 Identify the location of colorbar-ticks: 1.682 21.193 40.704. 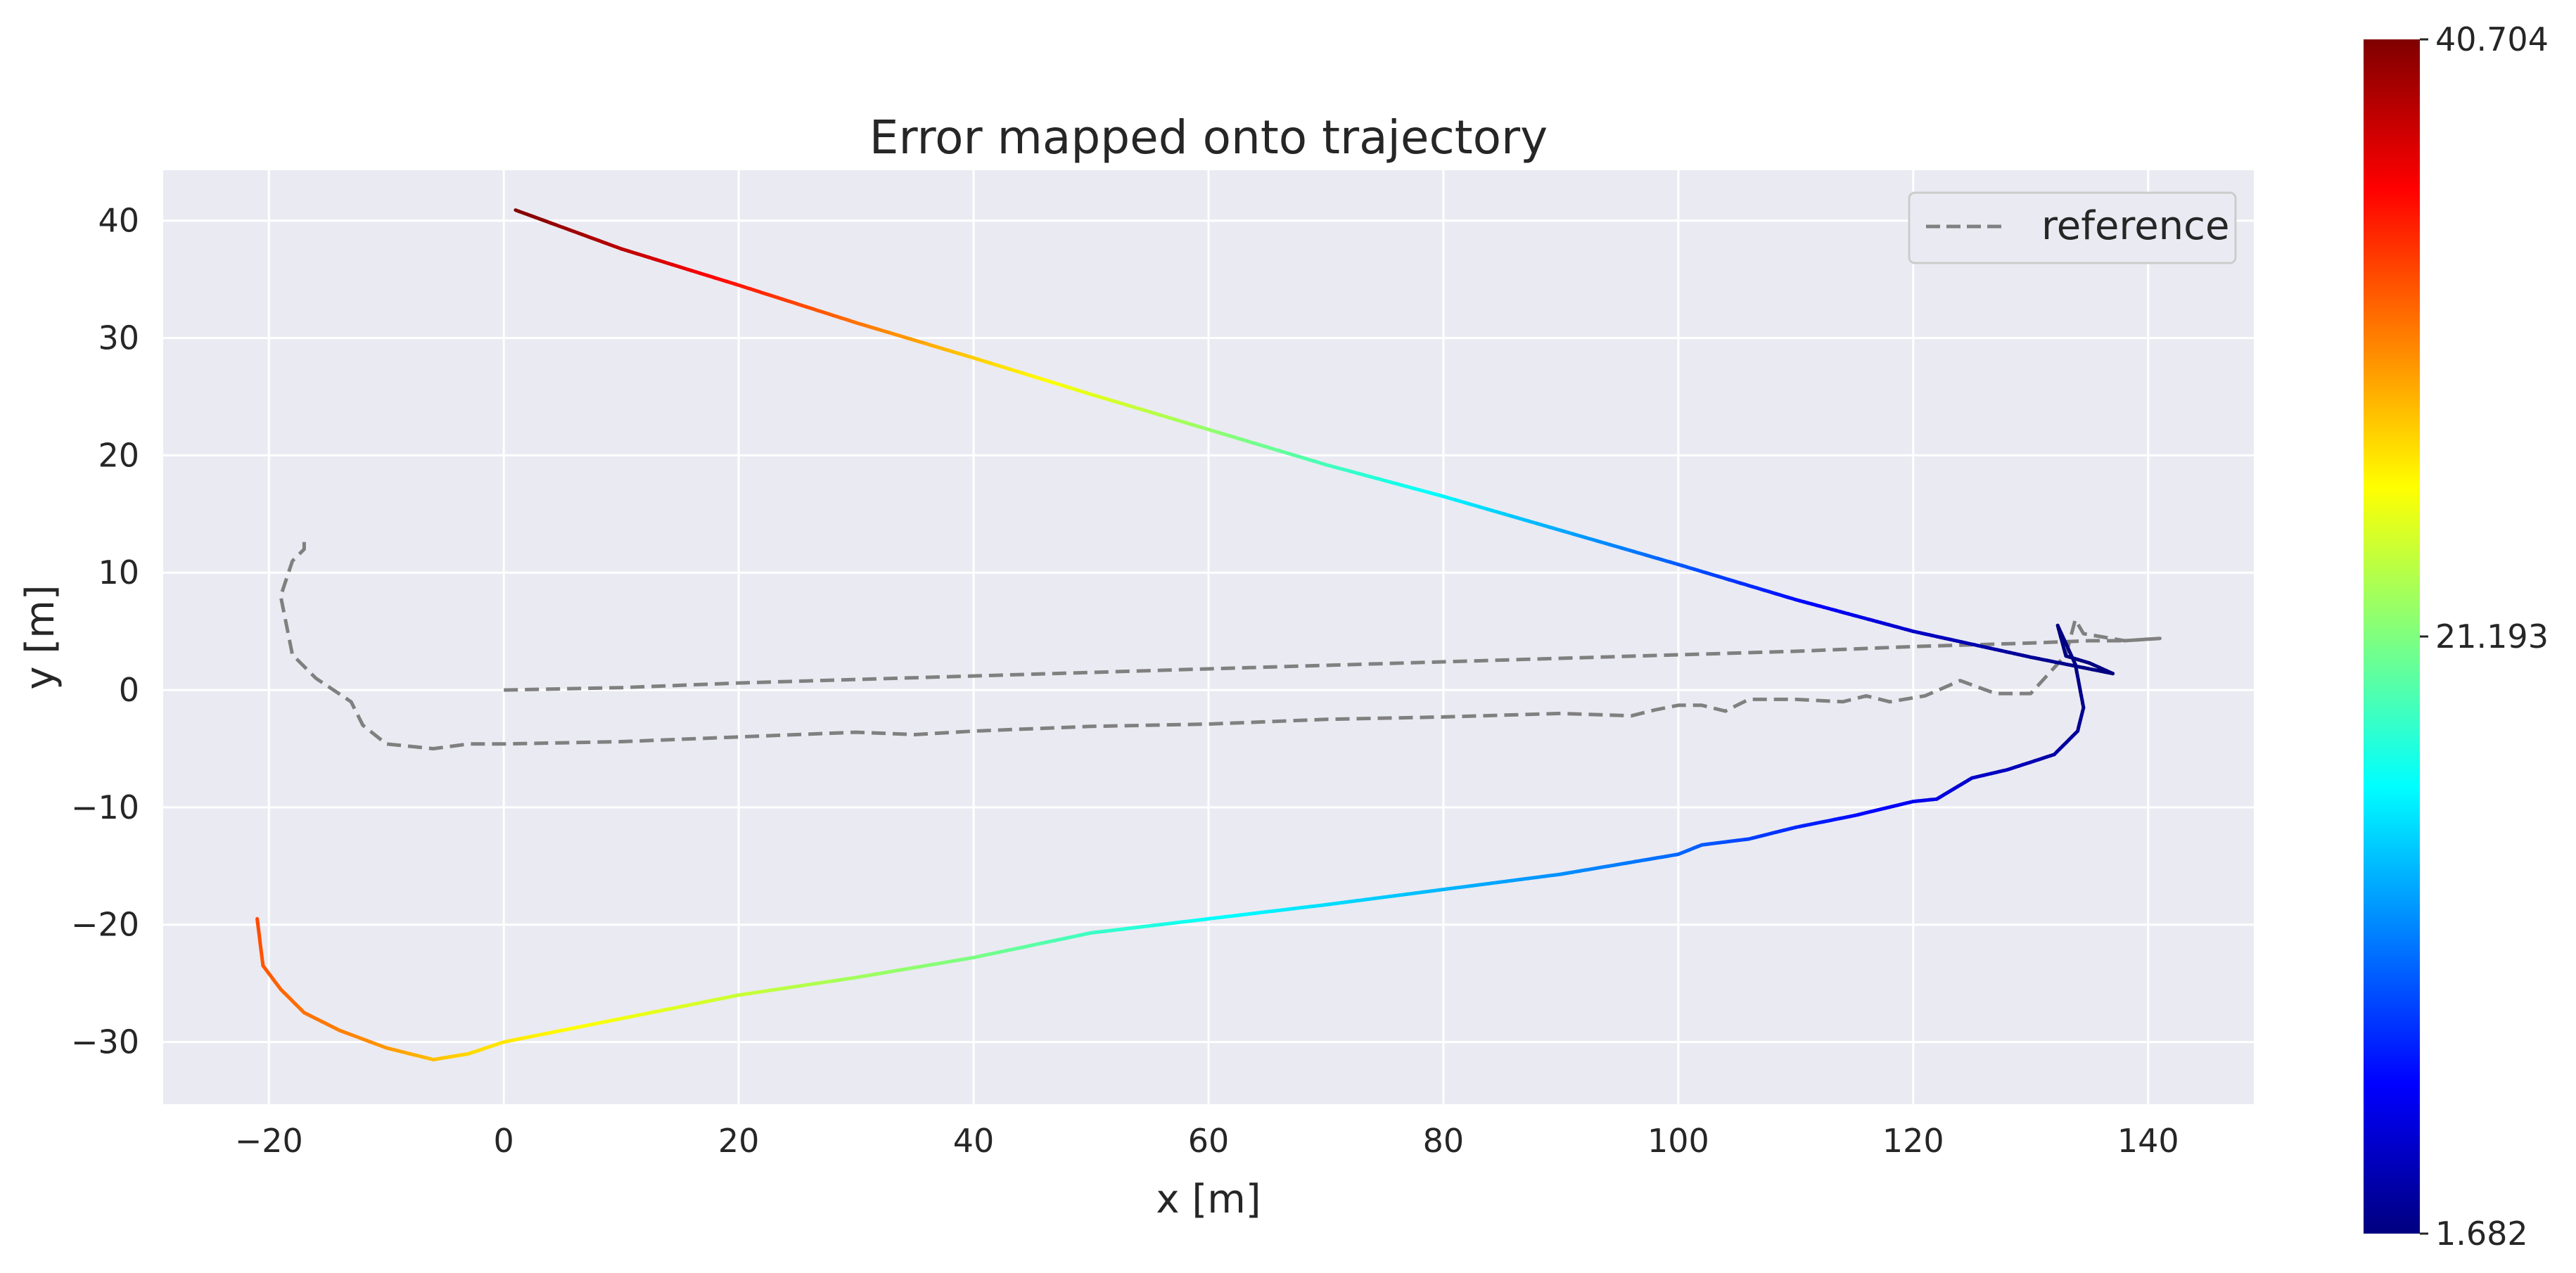
(2484, 636).